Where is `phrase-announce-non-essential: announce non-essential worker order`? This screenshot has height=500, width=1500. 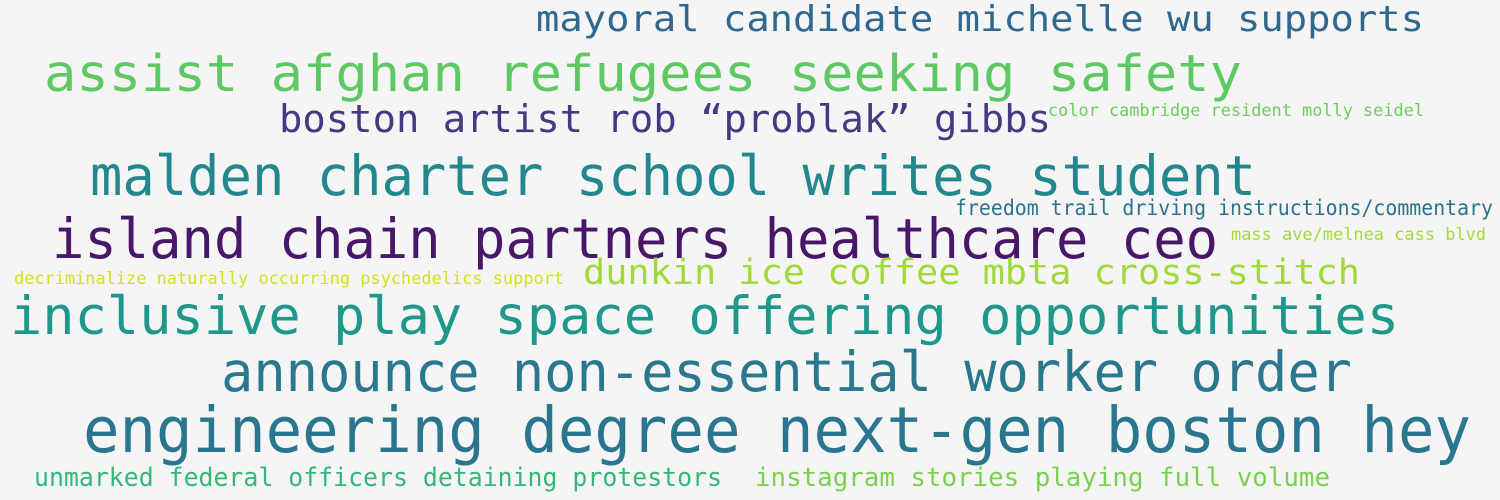
phrase-announce-non-essential: announce non-essential worker order is located at coordinates (786, 372).